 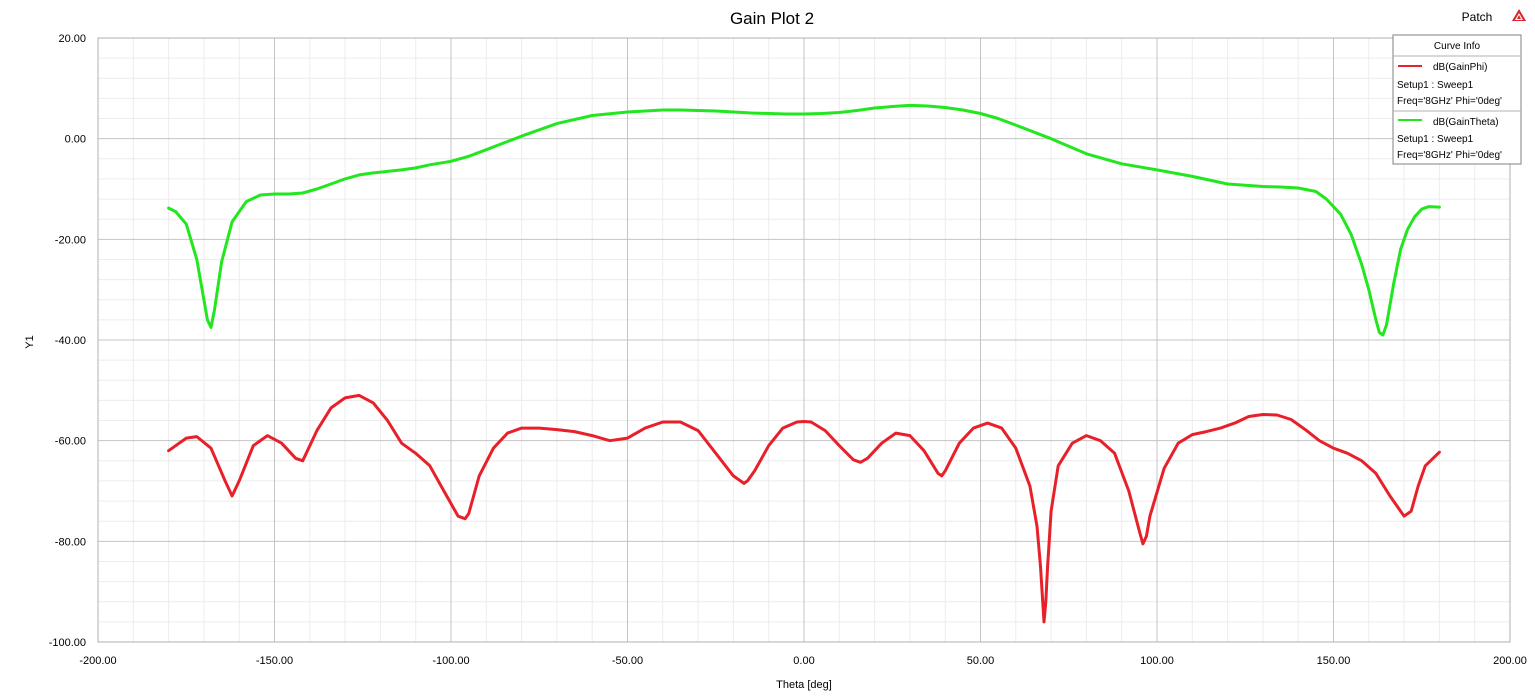 What do you see at coordinates (803, 661) in the screenshot?
I see `x-tick-label: 0.00` at bounding box center [803, 661].